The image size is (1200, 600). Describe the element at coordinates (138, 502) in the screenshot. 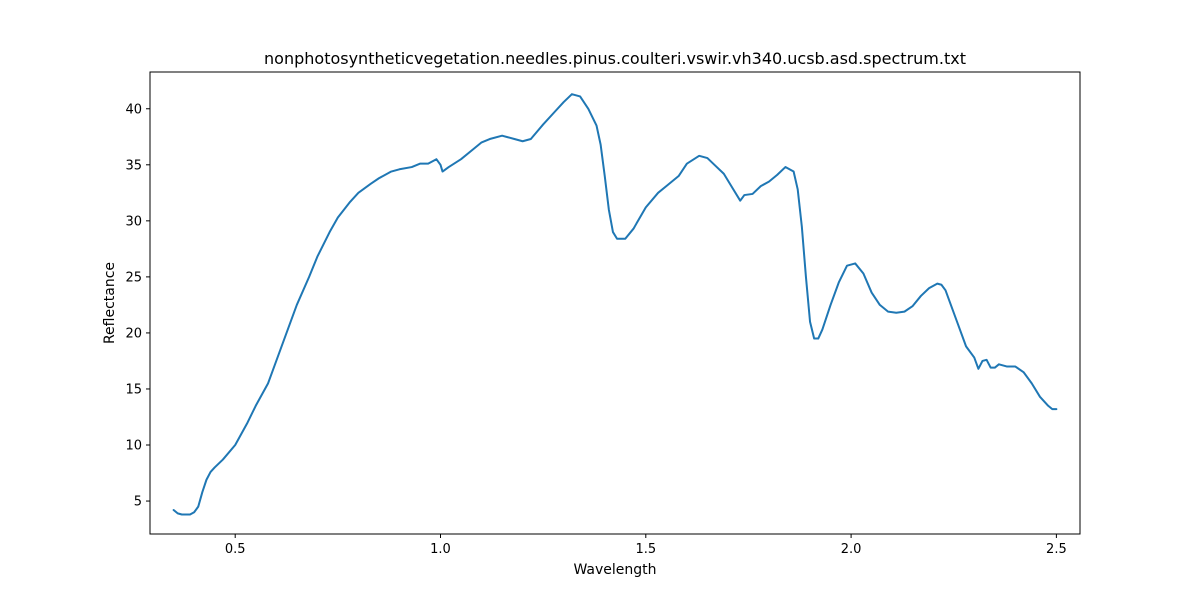

I see `y-tick-label: 5` at that location.